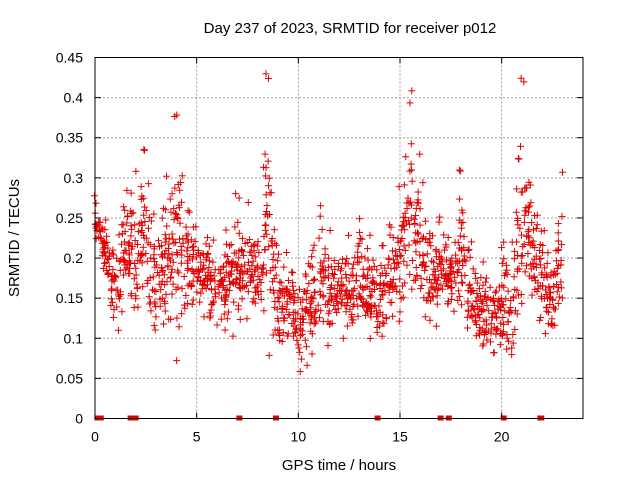 The image size is (640, 480). Describe the element at coordinates (79, 419) in the screenshot. I see `y-tick-label: 0` at that location.